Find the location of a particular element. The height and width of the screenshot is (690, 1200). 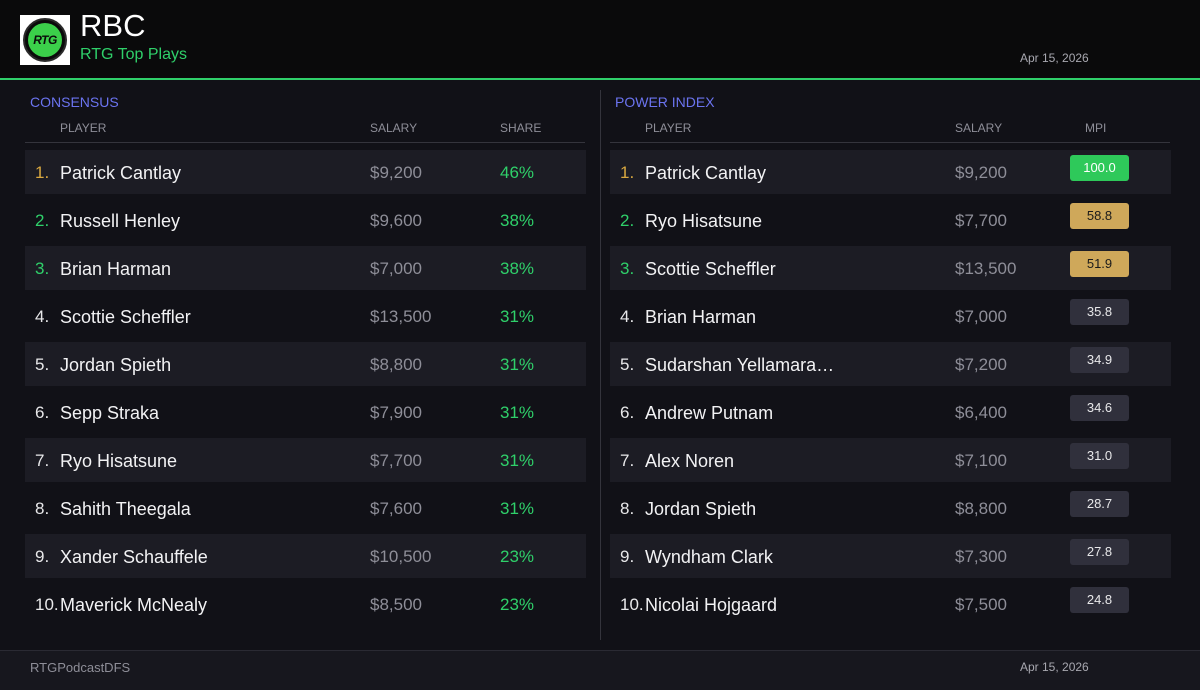

player-name: Nicolai Hojgaard is located at coordinates (711, 605).